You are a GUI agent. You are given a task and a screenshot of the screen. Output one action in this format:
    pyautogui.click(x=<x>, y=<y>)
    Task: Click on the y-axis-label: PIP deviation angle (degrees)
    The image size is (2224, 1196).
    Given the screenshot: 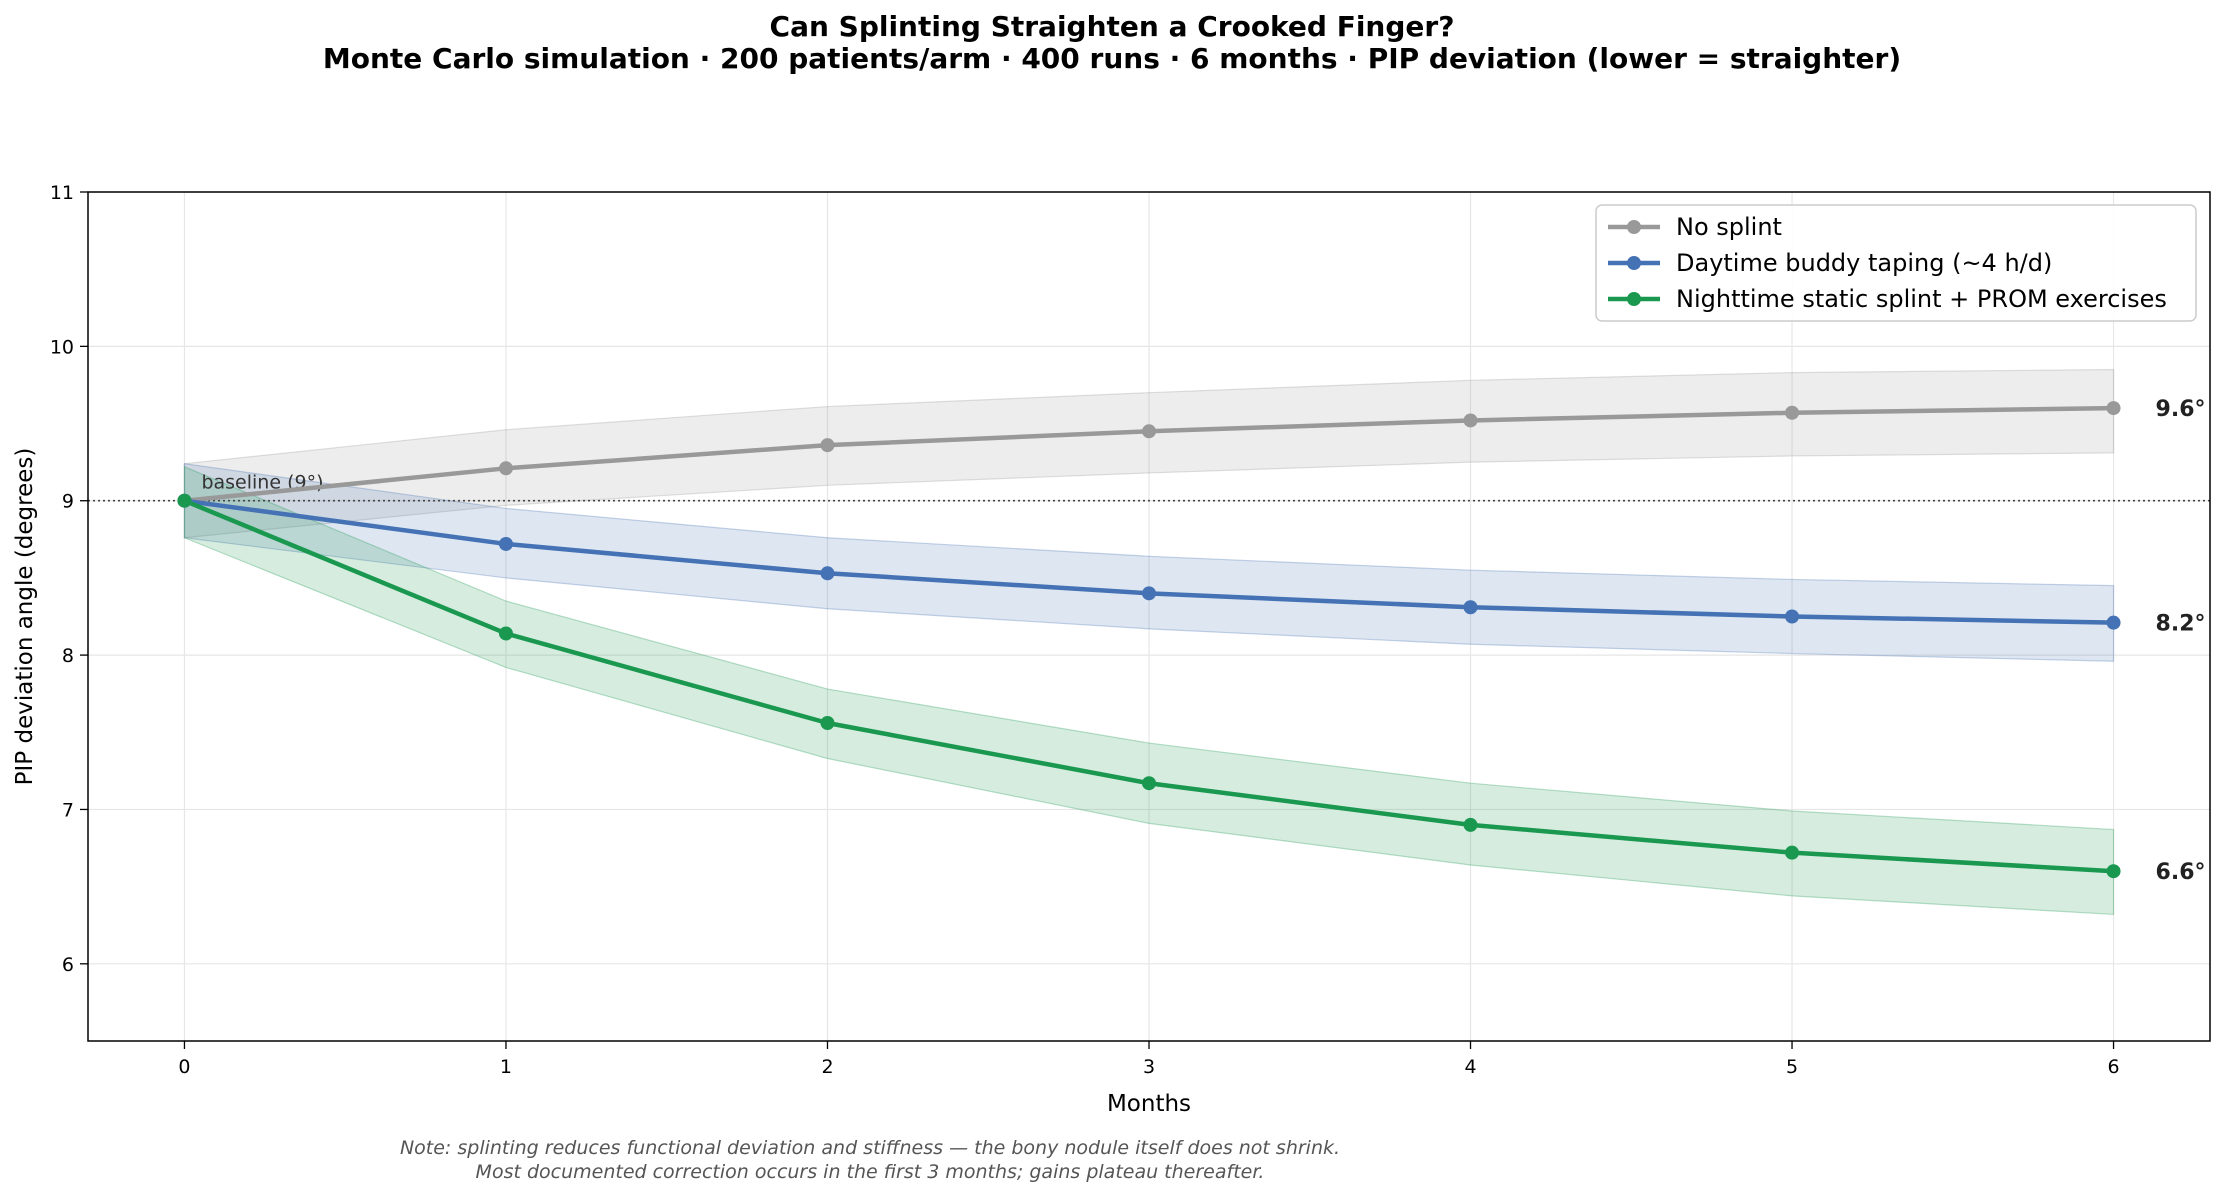 What is the action you would take?
    pyautogui.click(x=25, y=617)
    